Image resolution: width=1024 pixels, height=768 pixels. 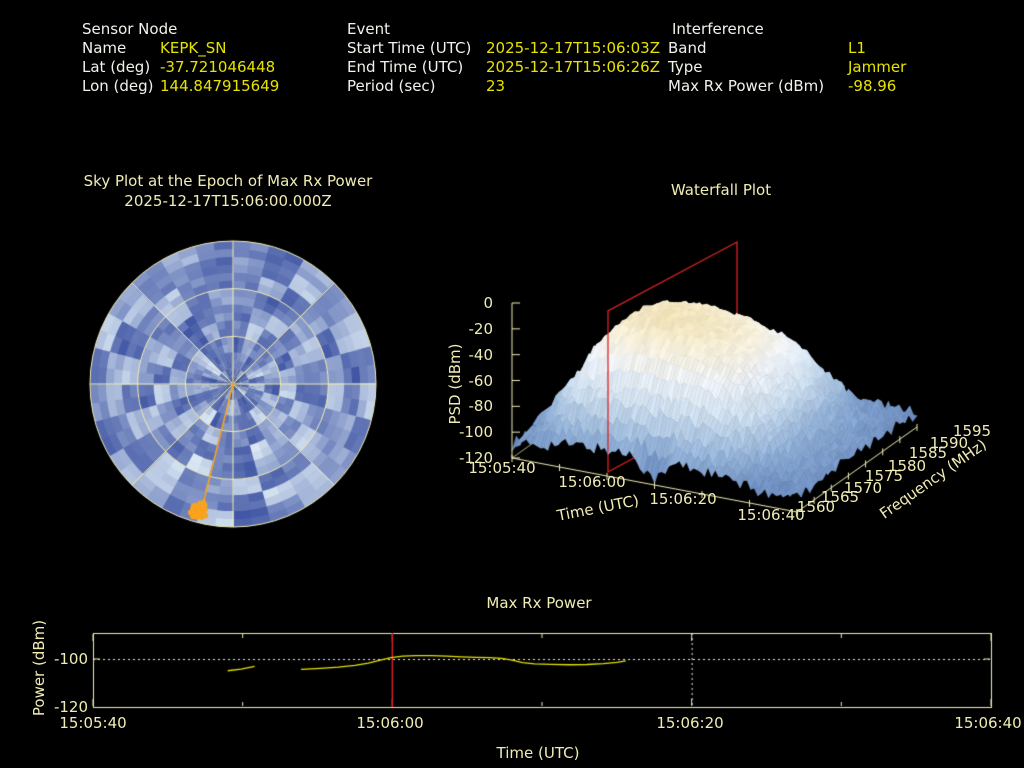 I want to click on waterfall-freq-tick: 1595, so click(x=972, y=431).